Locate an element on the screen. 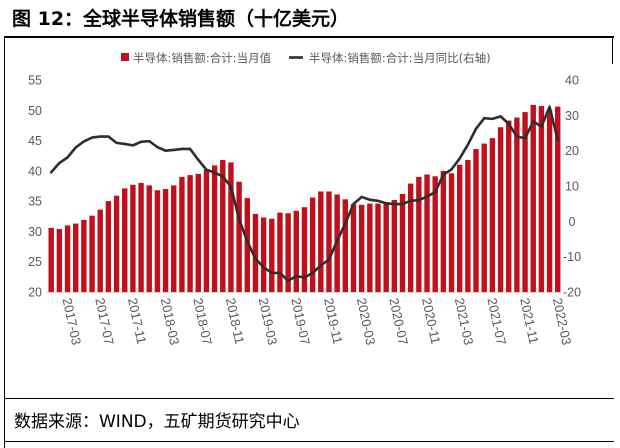  right-axis-tick-label: 40 is located at coordinates (572, 81).